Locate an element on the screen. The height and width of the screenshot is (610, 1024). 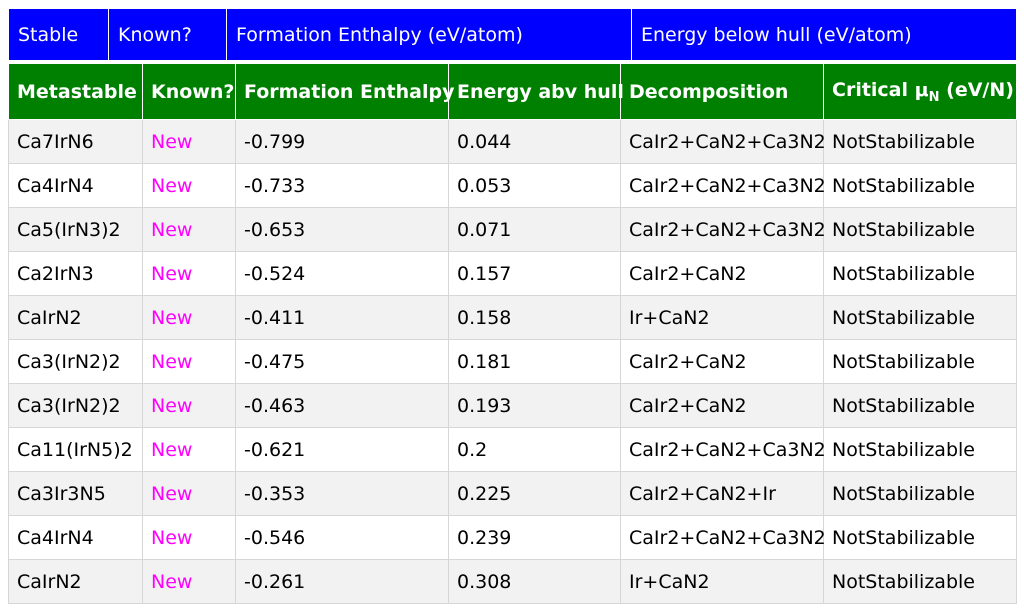
formation-enthalpy-cell: -0.261 is located at coordinates (342, 581).